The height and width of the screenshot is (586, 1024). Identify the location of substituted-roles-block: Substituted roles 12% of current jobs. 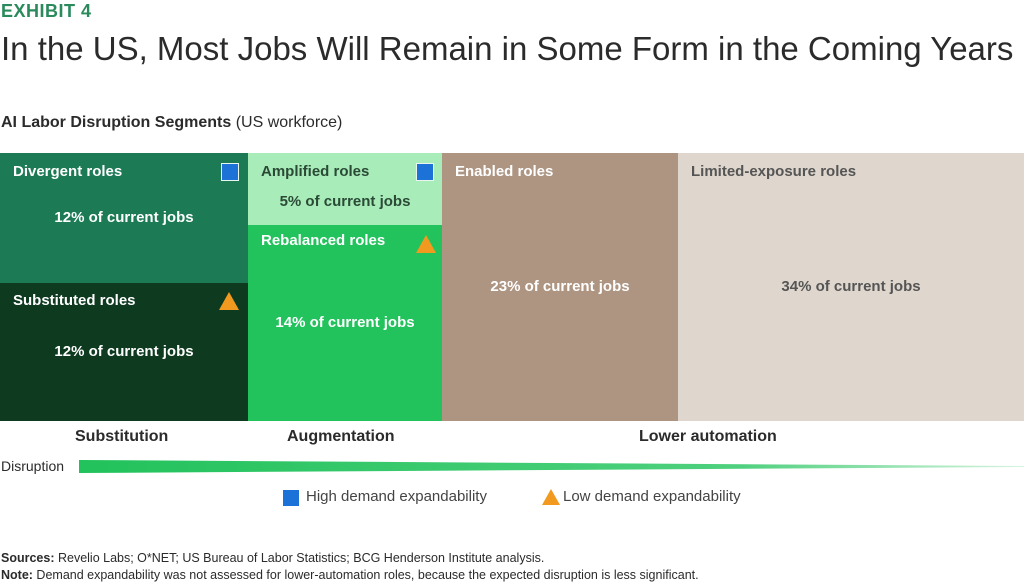
(124, 352).